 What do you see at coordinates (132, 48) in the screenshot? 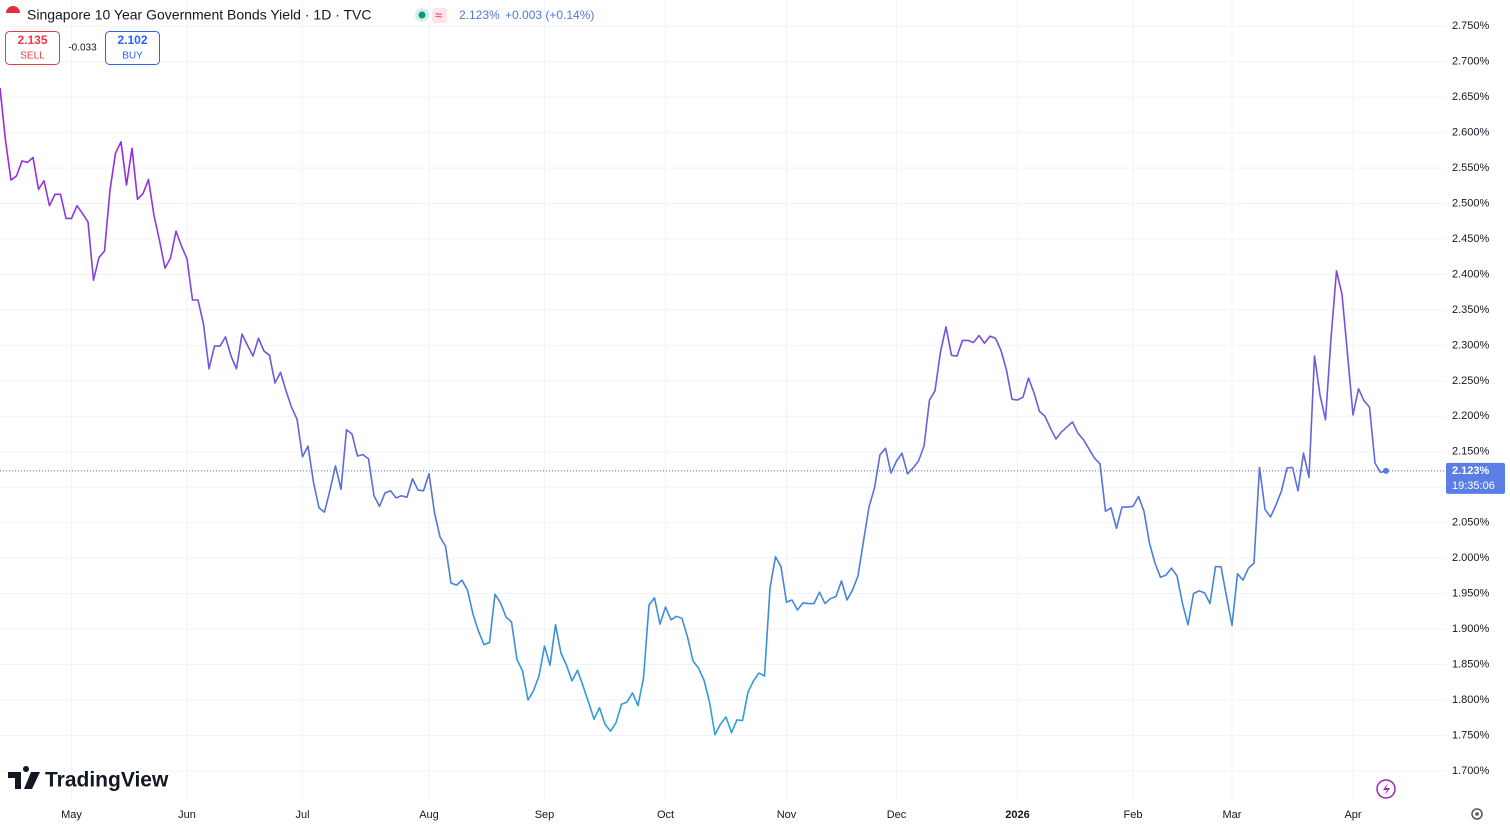
I see `buy-button` at bounding box center [132, 48].